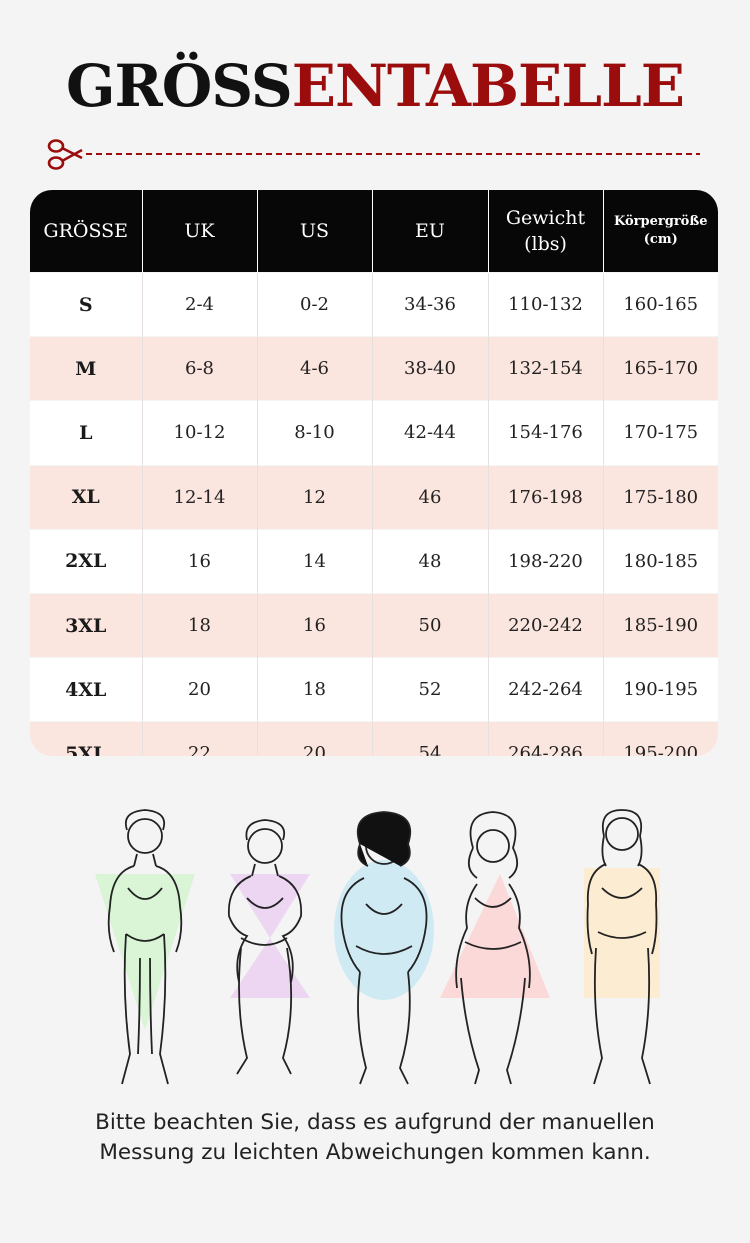  I want to click on cell-us: 20, so click(315, 738).